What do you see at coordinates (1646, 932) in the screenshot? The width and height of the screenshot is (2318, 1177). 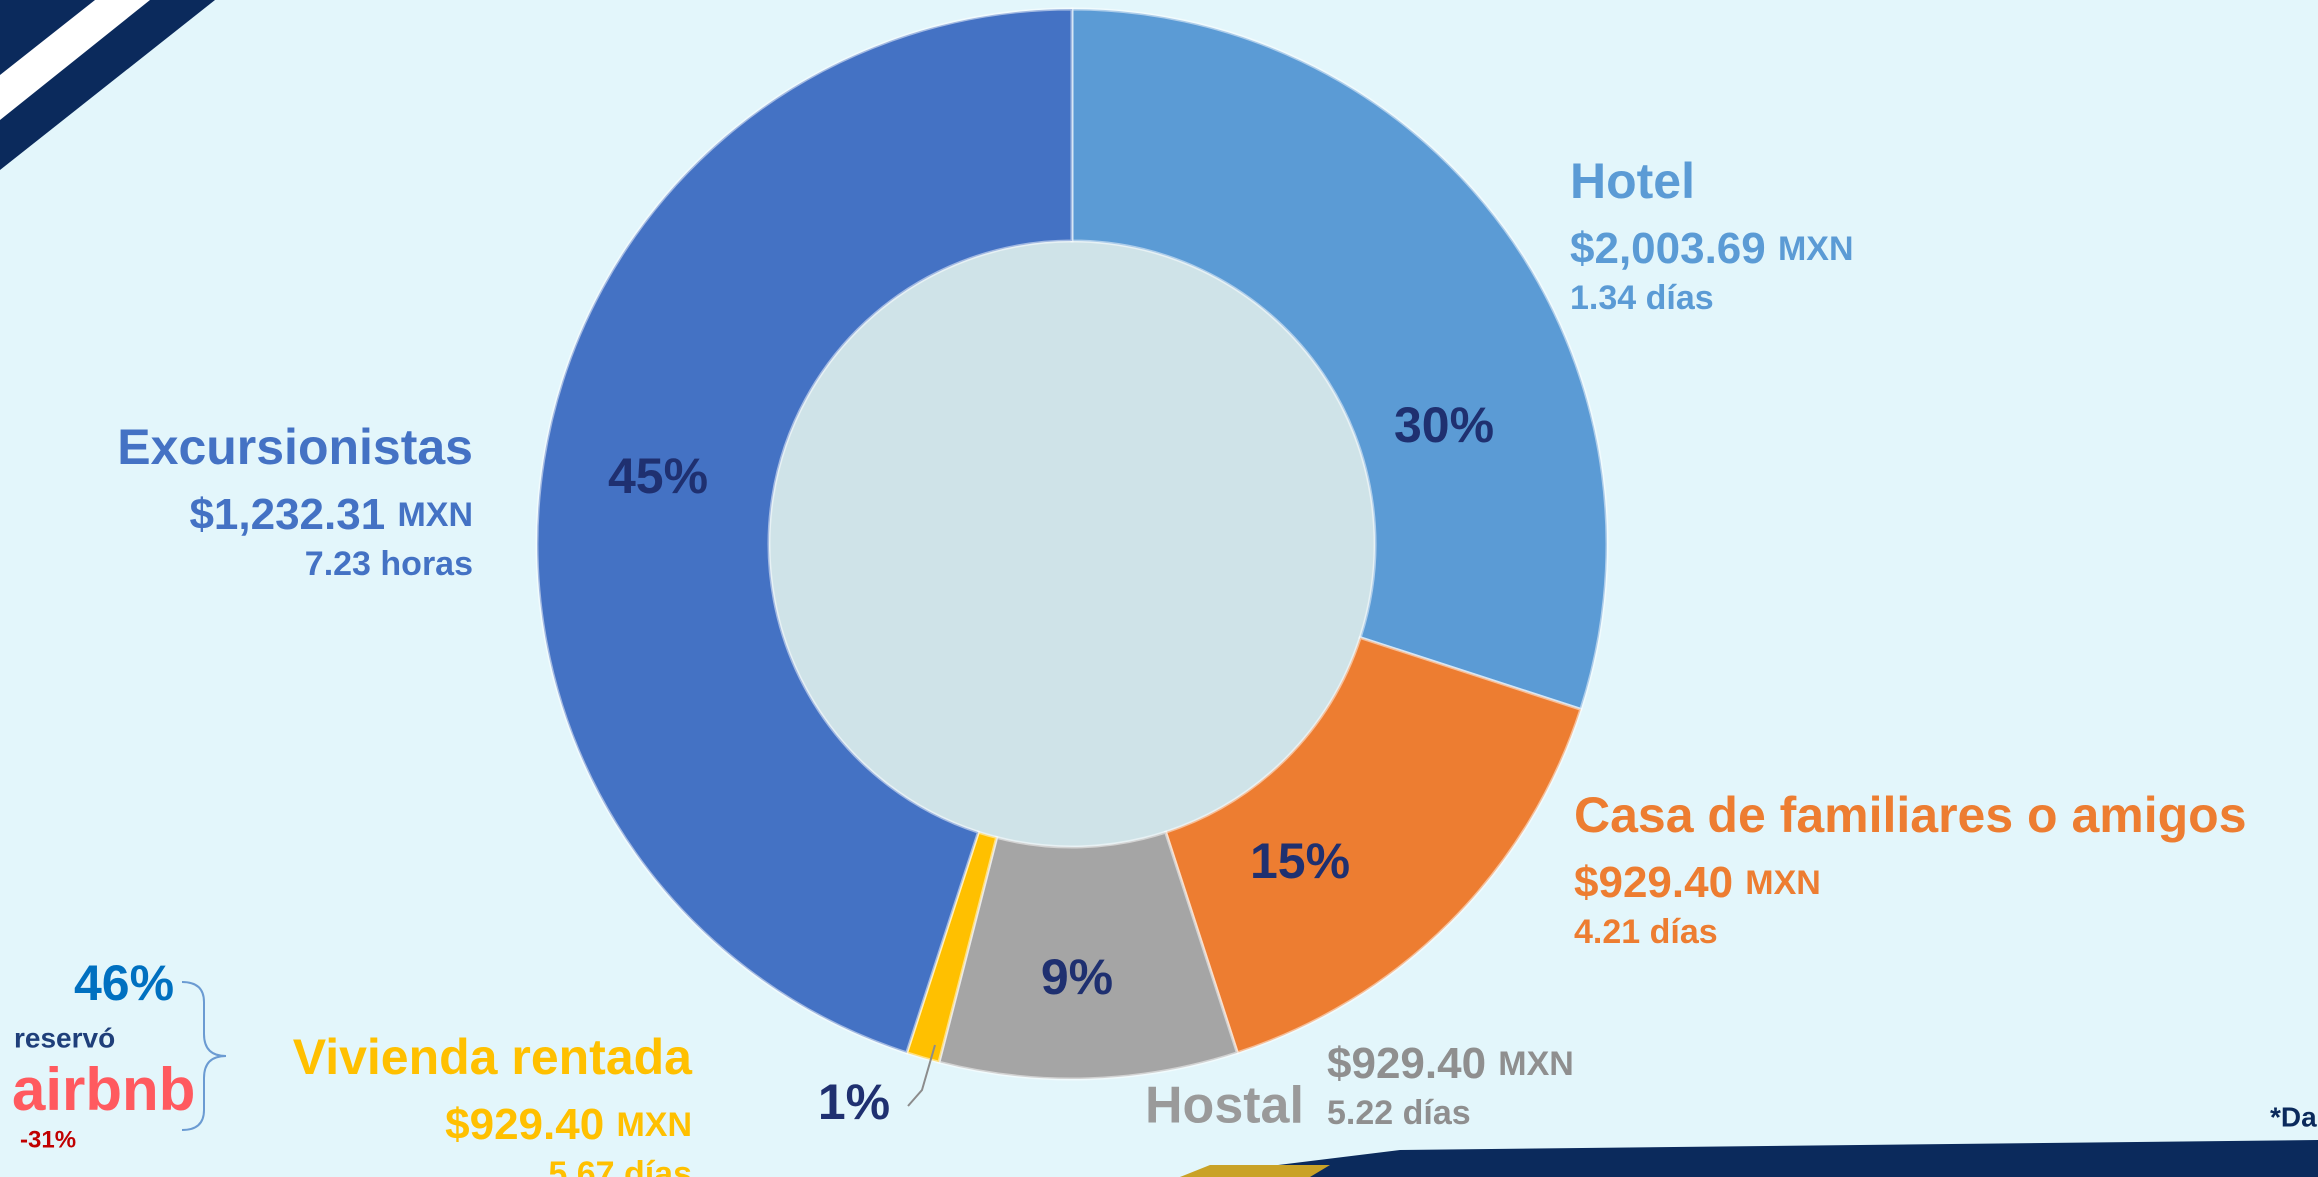 I see `stay-label: 4.21 días` at bounding box center [1646, 932].